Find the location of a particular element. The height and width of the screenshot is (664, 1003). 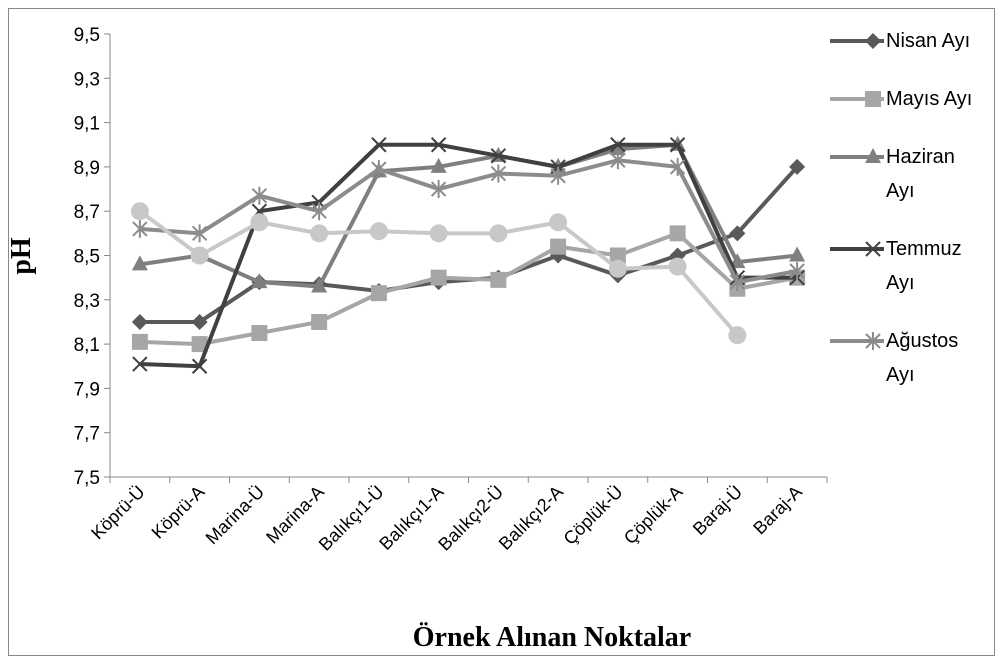

y-tick-label: 7,9 is located at coordinates (87, 389).